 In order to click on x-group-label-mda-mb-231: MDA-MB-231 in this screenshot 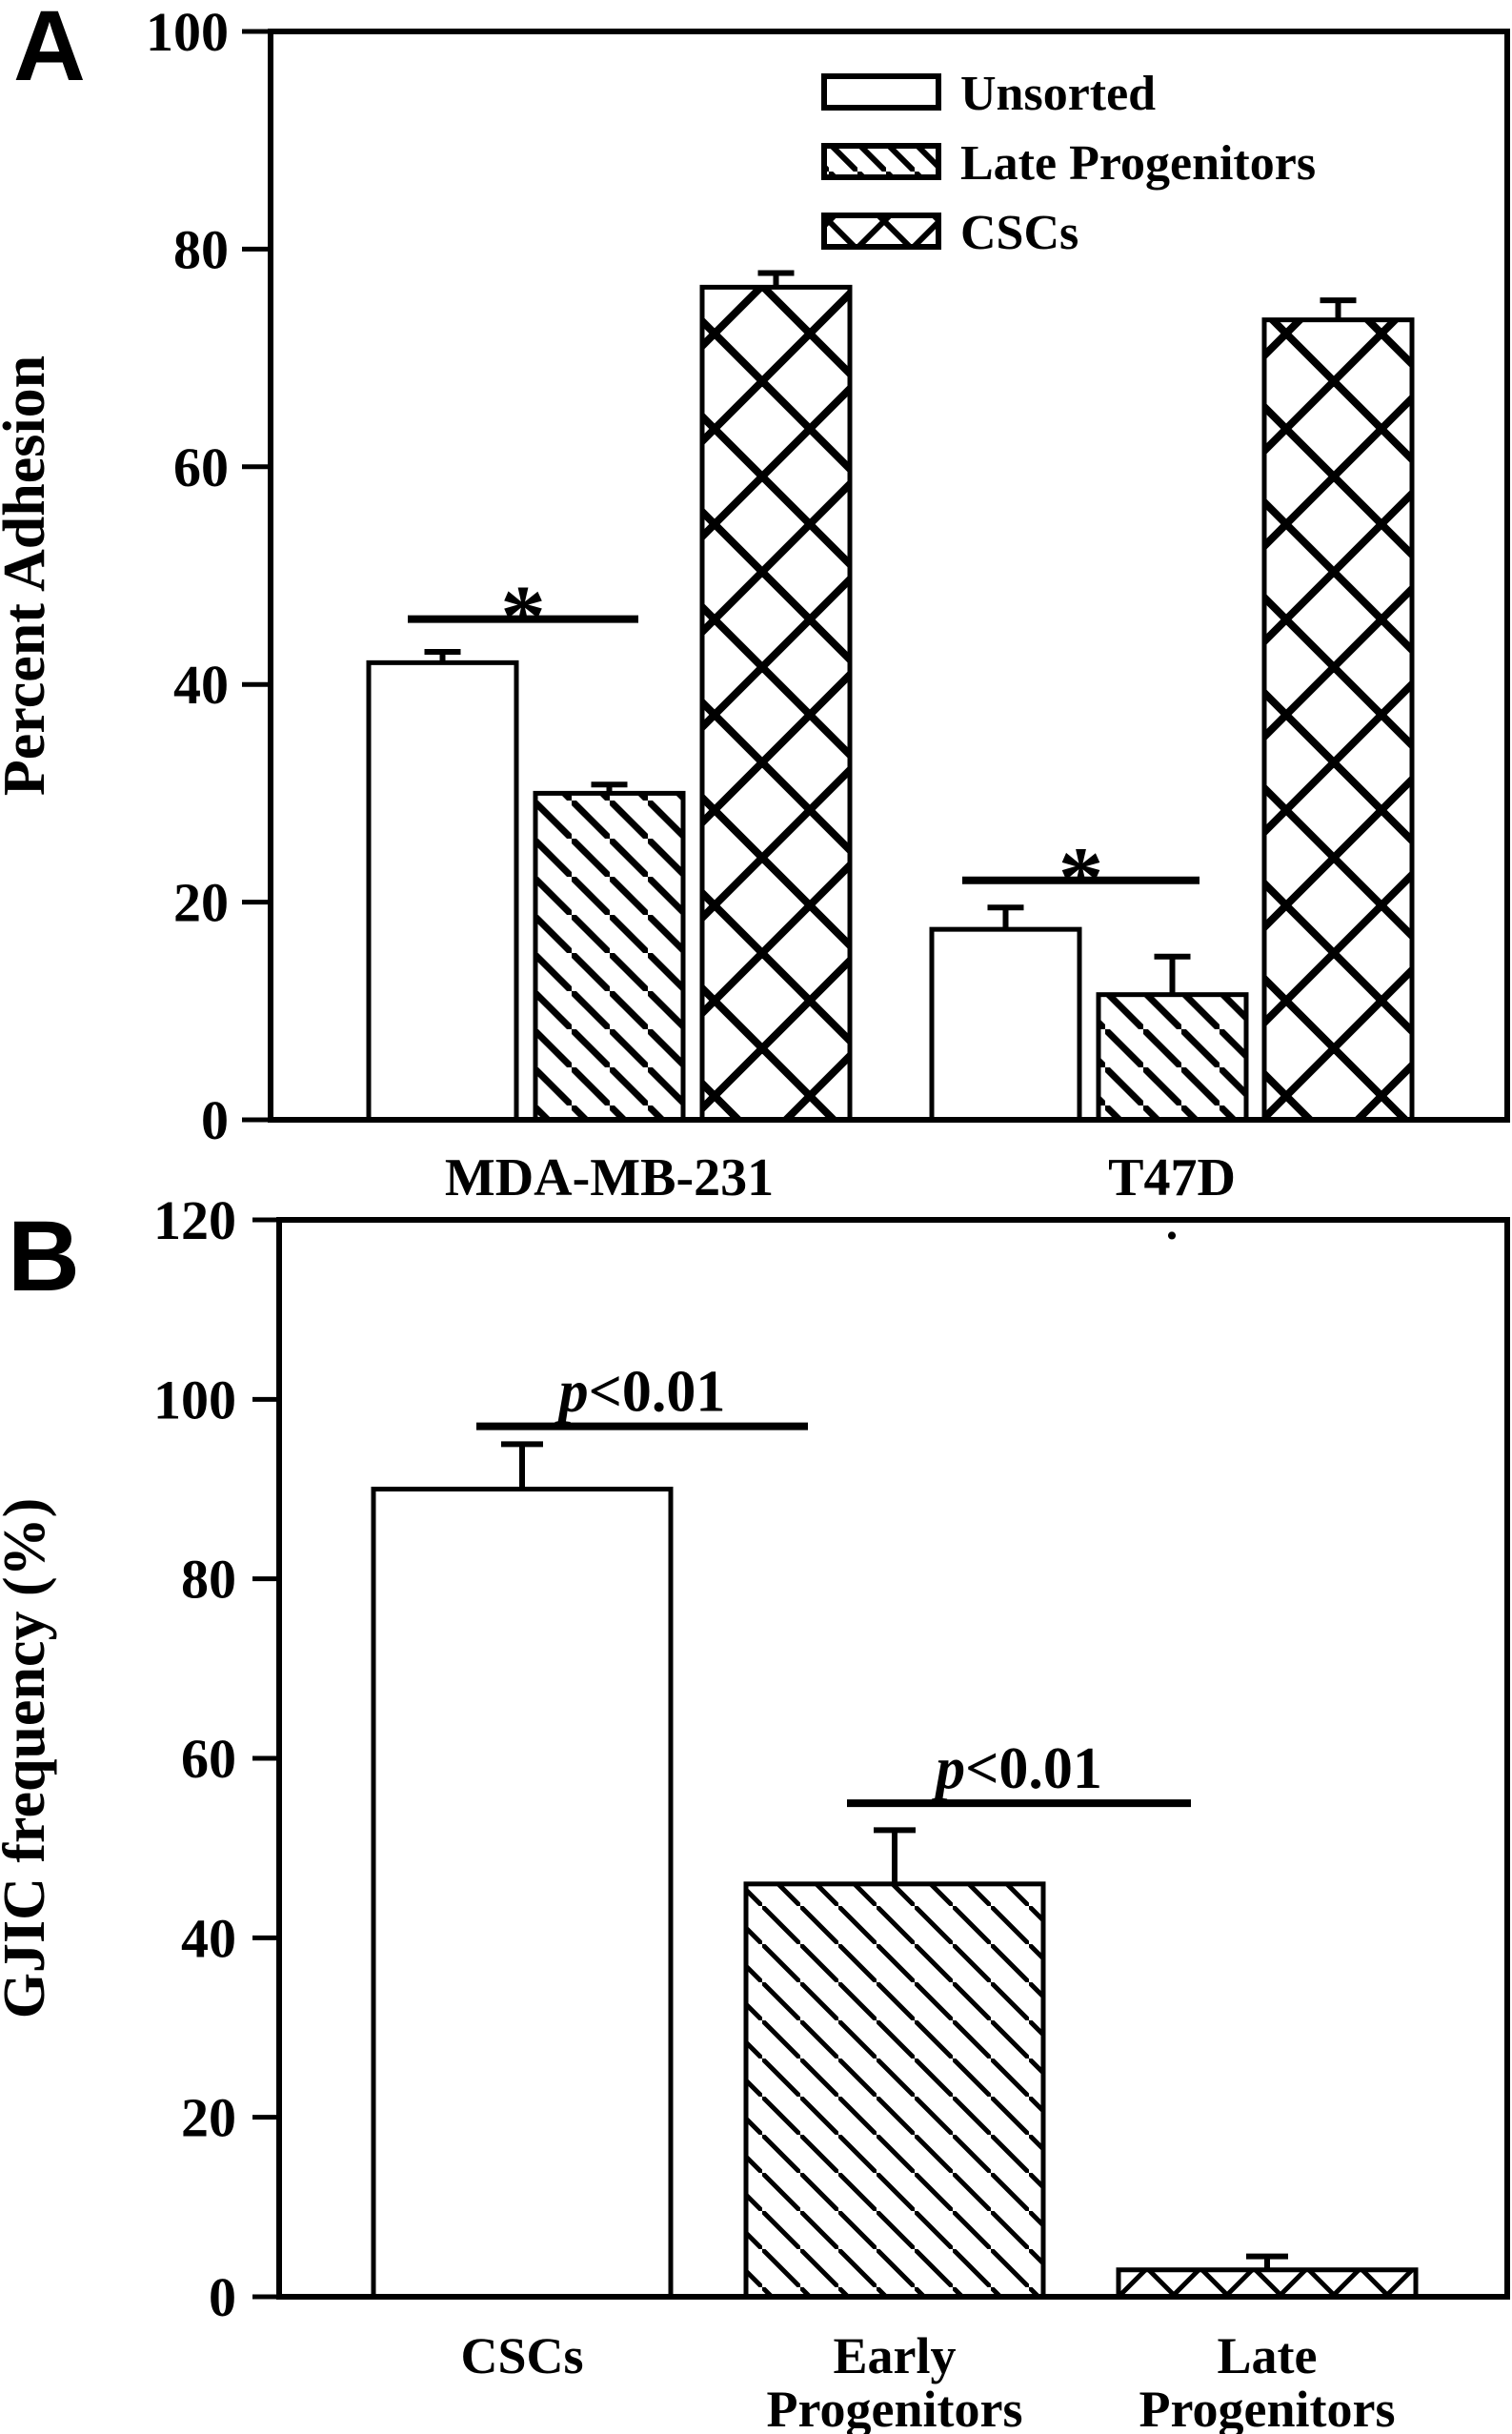, I will do `click(609, 1177)`.